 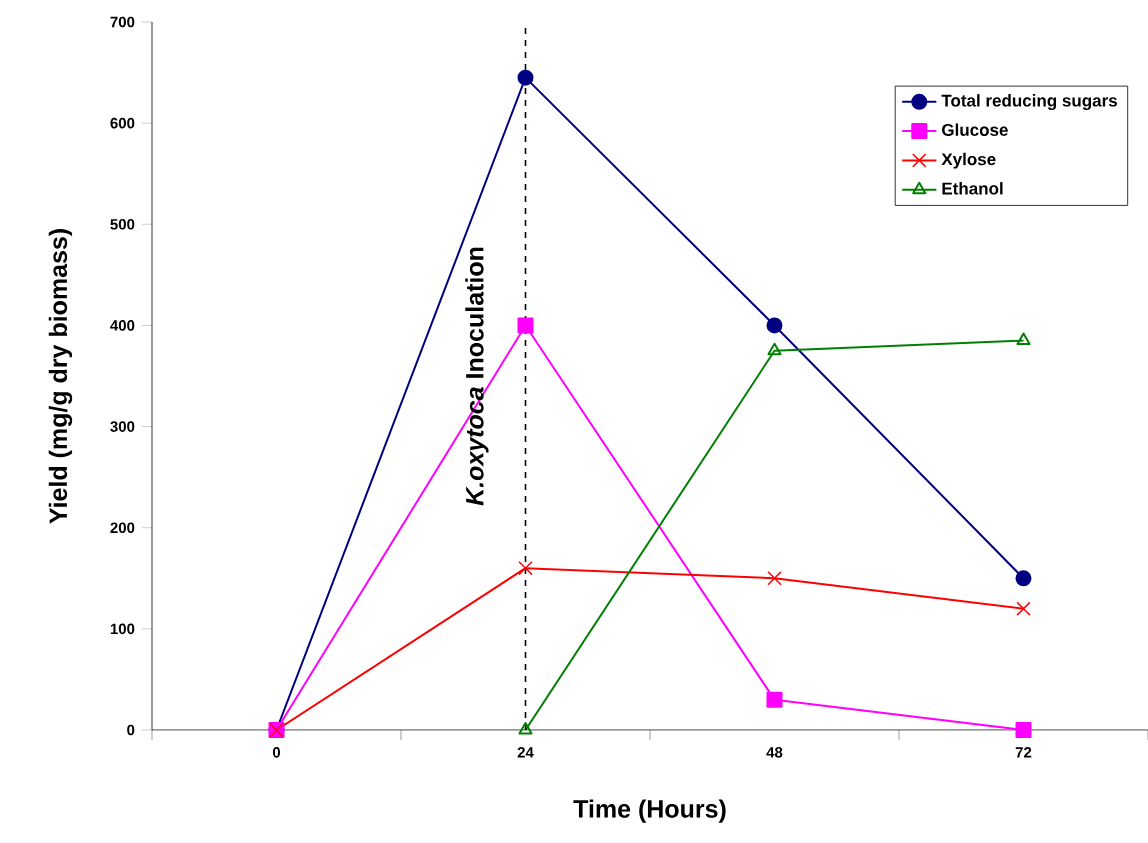 What do you see at coordinates (60, 376) in the screenshot?
I see `y-axis-title: Yield (mg/g dry biomass)` at bounding box center [60, 376].